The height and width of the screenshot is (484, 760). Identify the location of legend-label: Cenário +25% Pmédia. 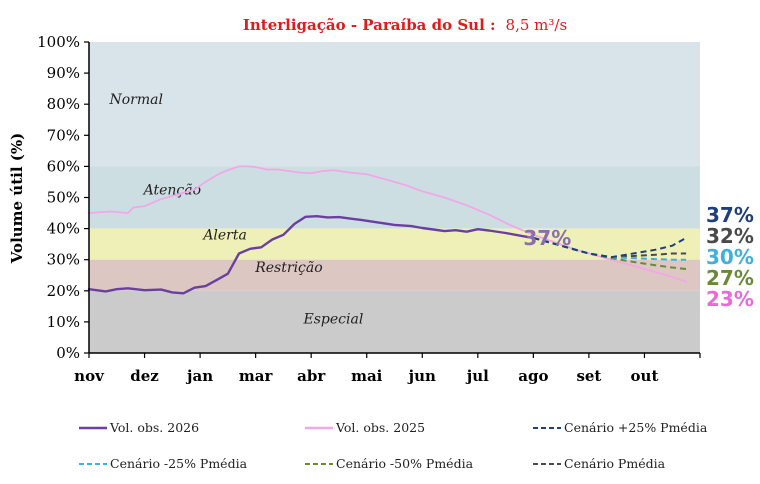
(636, 427).